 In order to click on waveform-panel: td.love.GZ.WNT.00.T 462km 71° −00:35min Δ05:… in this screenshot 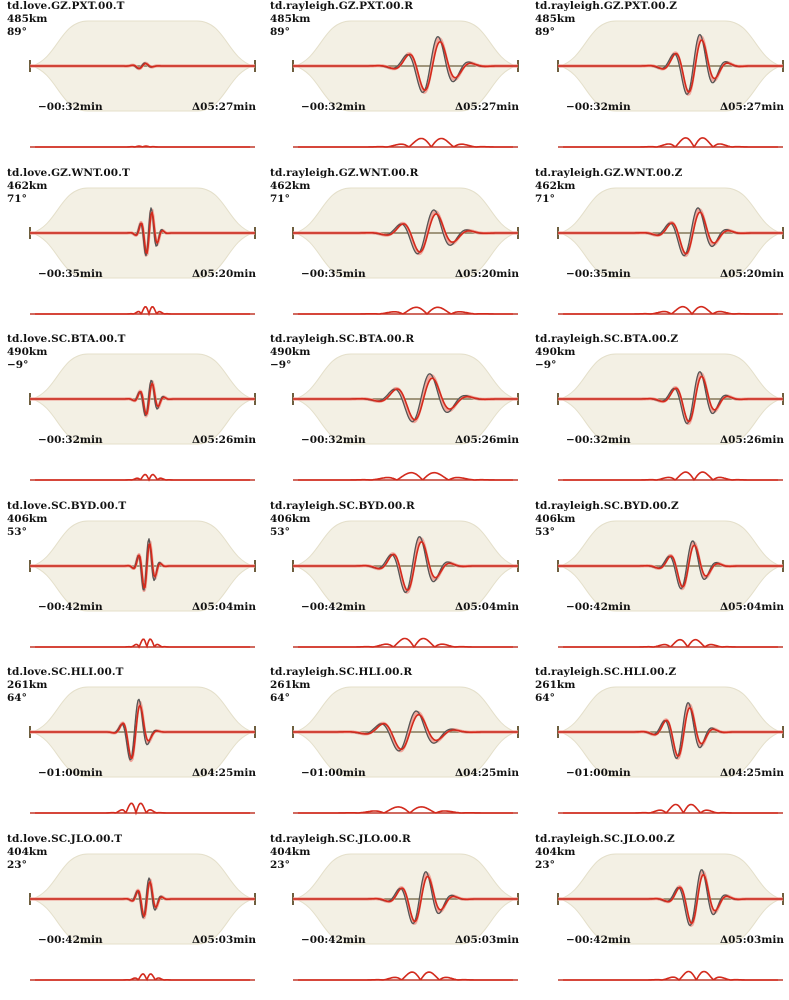, I will do `click(131, 250)`.